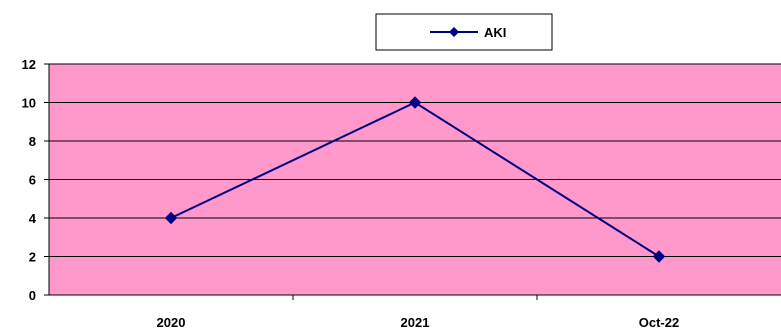 The width and height of the screenshot is (781, 329). What do you see at coordinates (29, 64) in the screenshot?
I see `y-tick-label: 12` at bounding box center [29, 64].